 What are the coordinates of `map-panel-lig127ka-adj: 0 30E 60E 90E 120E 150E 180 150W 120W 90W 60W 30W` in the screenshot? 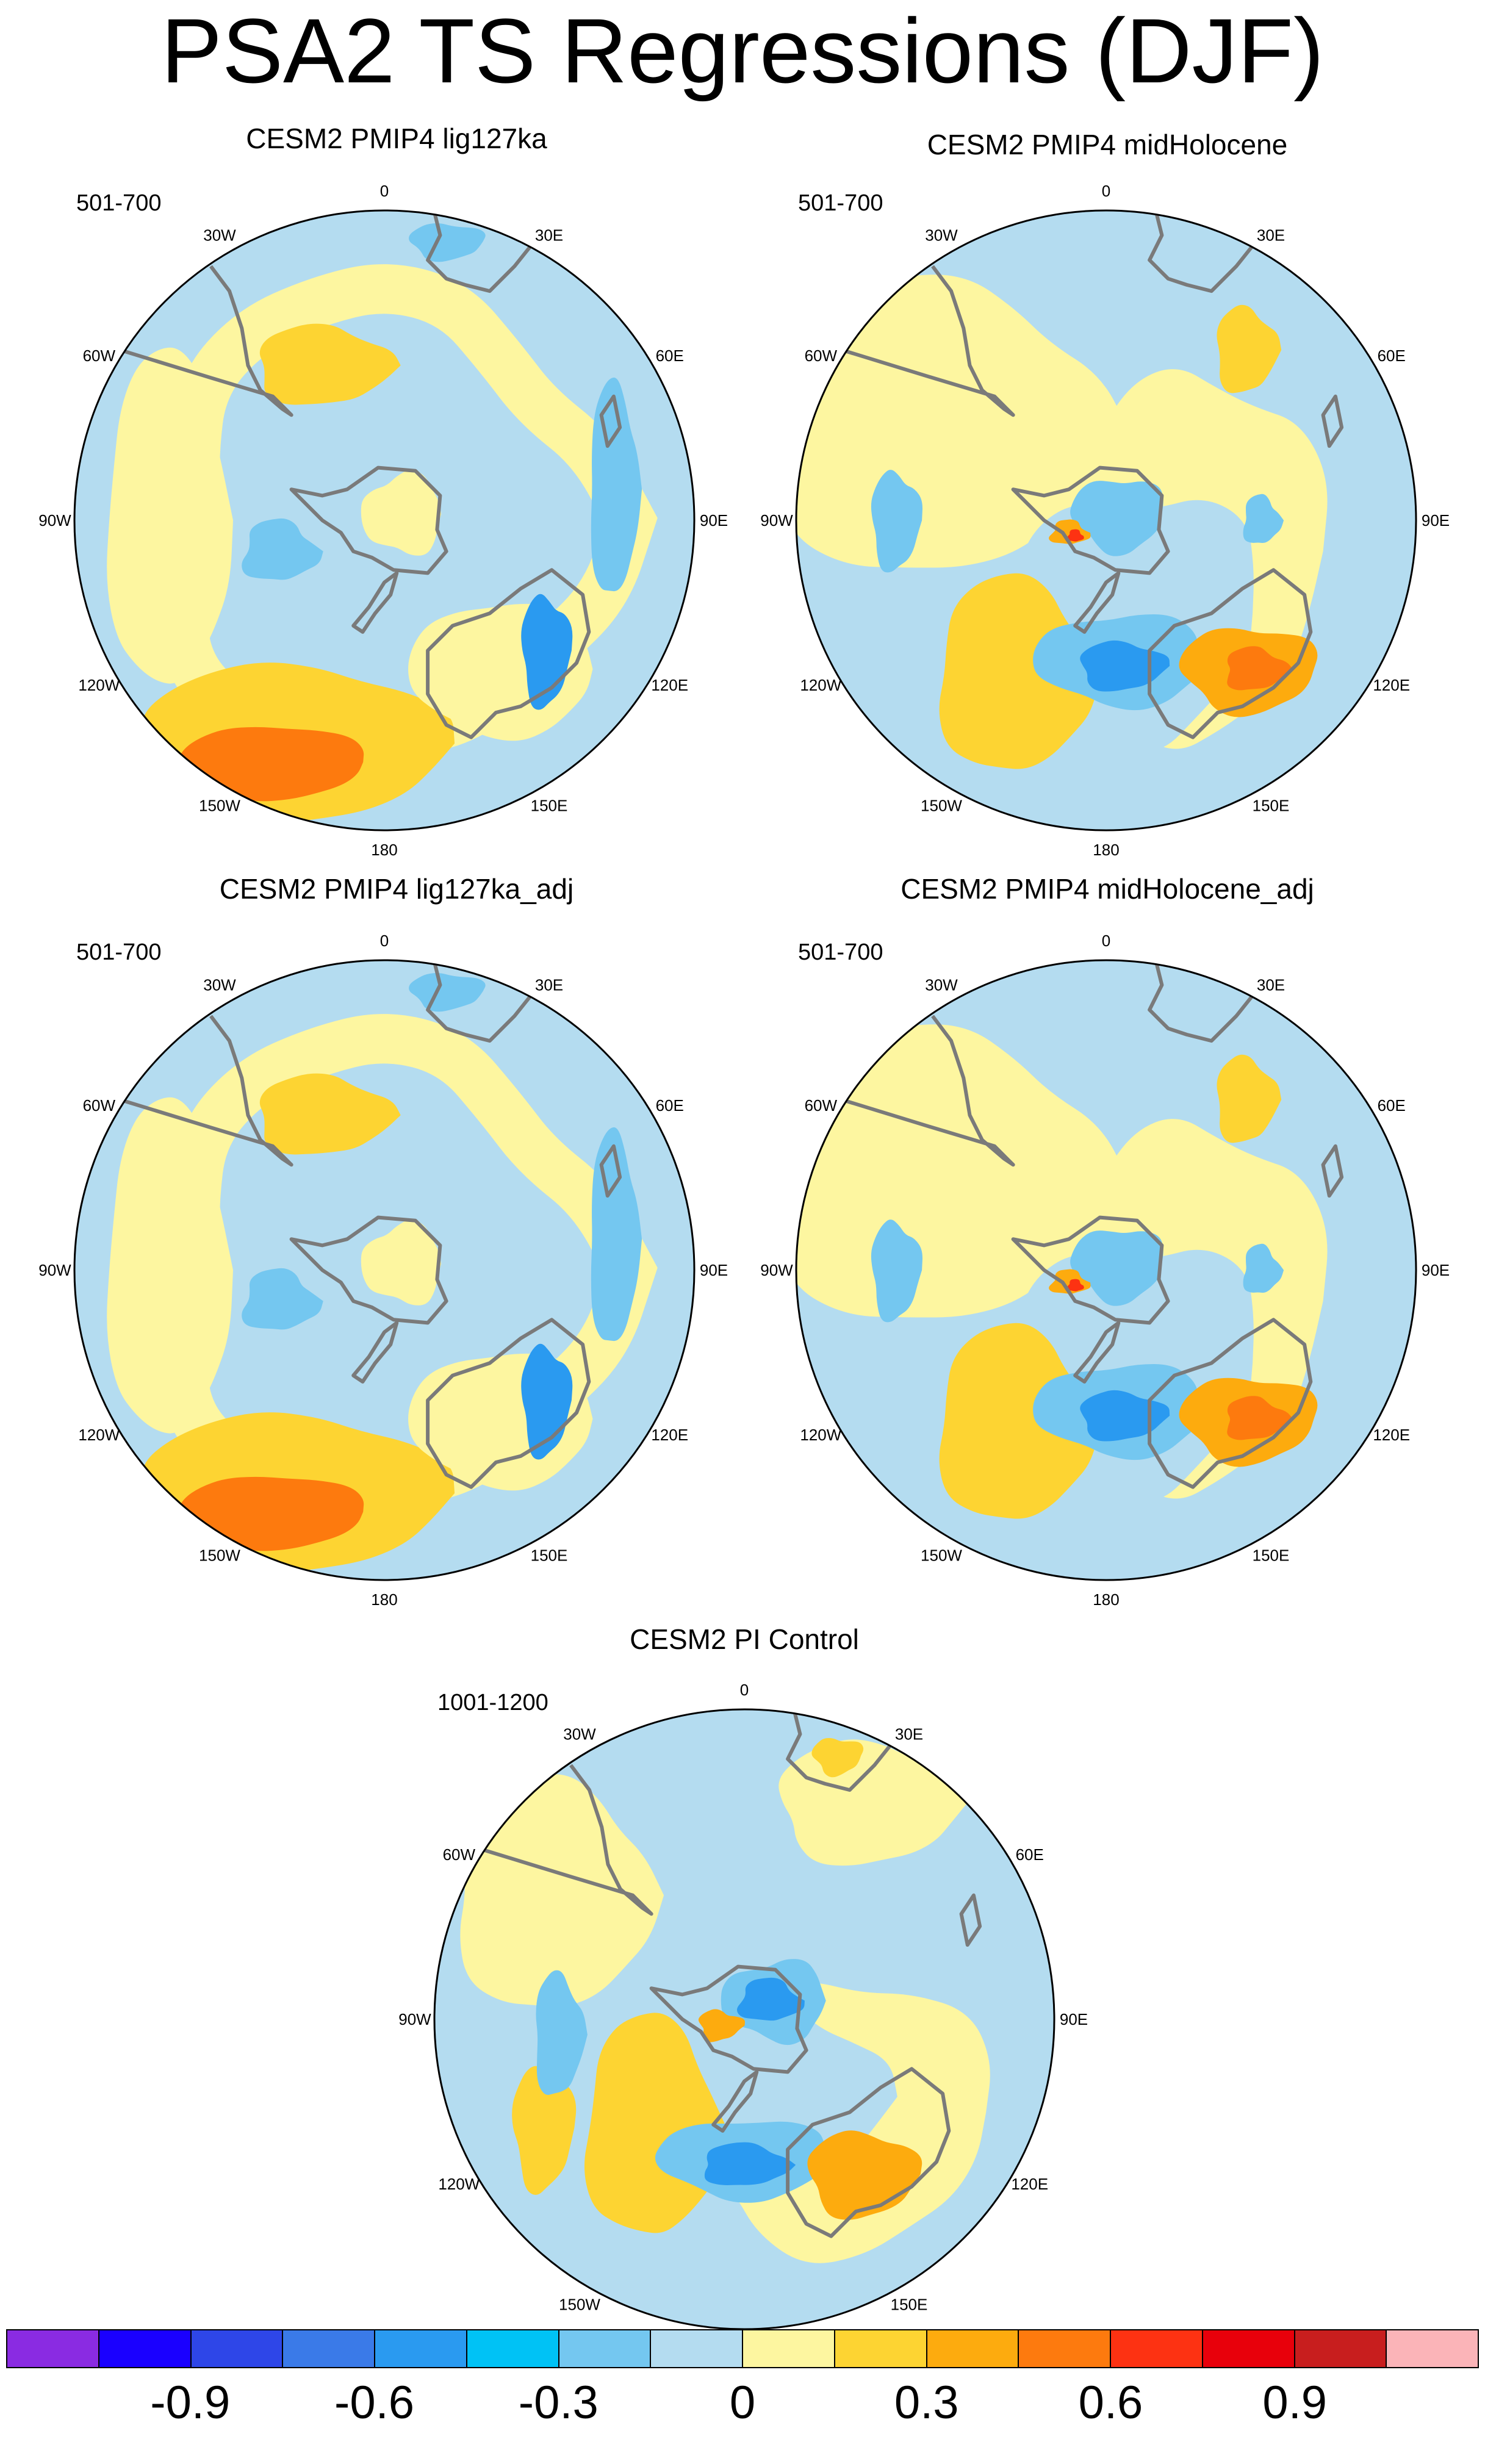 It's located at (383, 1270).